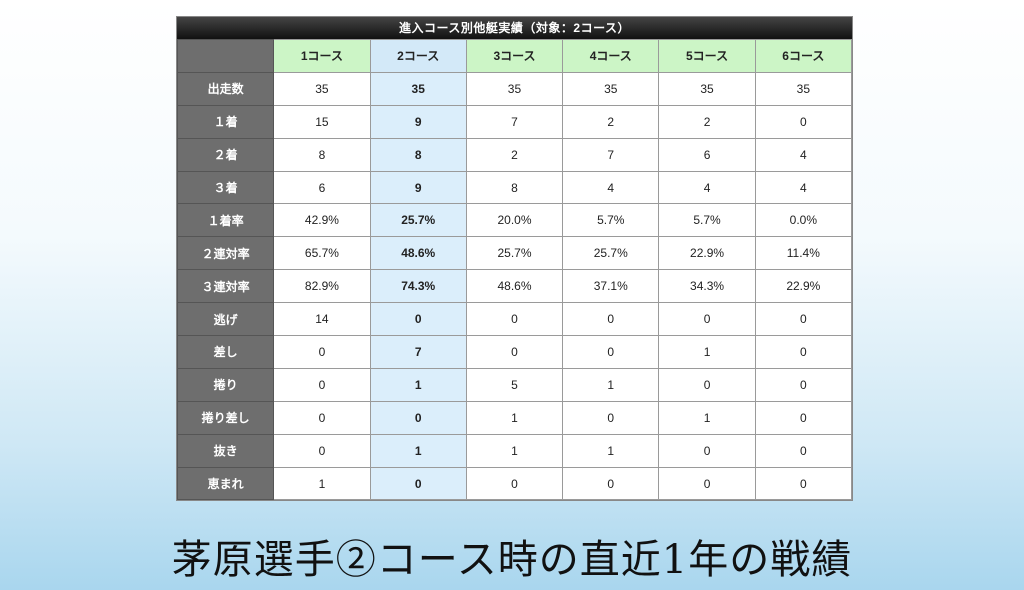 The image size is (1024, 590). Describe the element at coordinates (322, 220) in the screenshot. I see `table-cell: 42.9%` at that location.